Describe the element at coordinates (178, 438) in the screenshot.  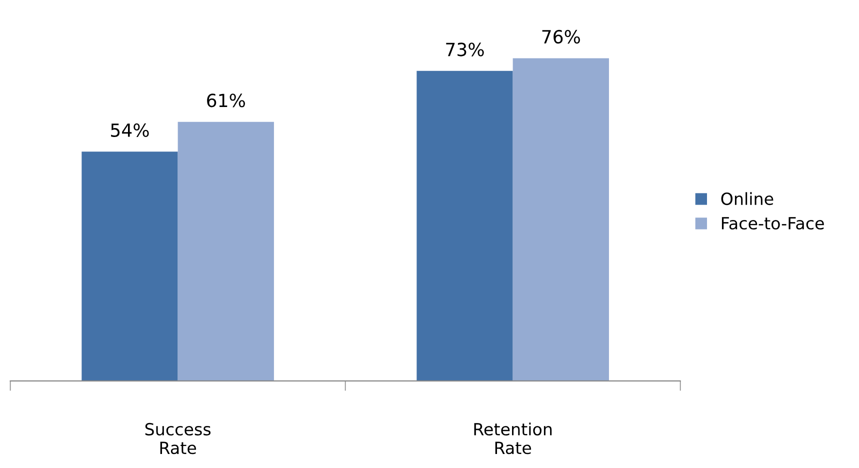
I see `x-tick-label: Success Rate` at that location.